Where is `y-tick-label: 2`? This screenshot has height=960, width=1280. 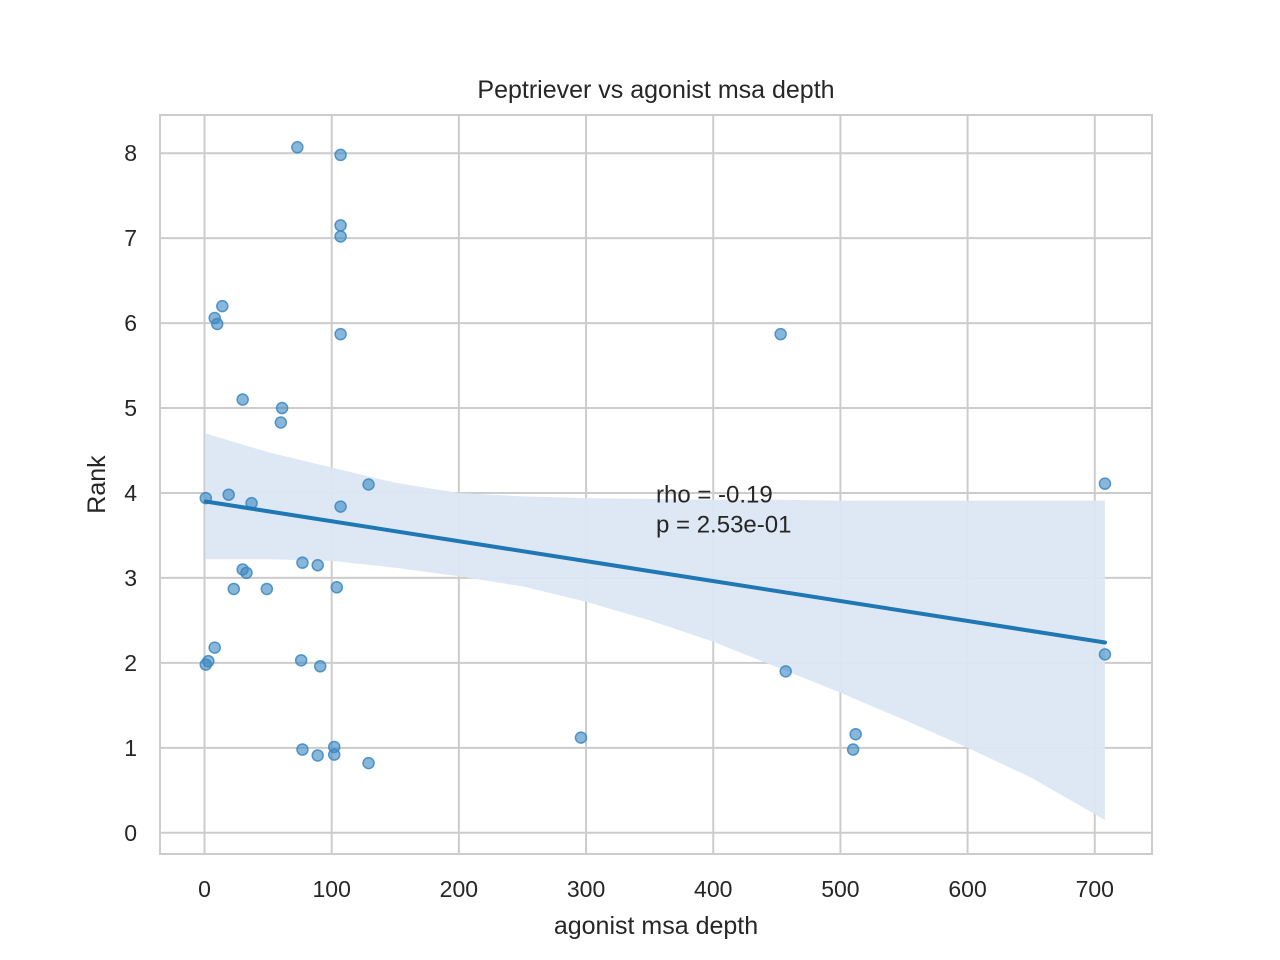
y-tick-label: 2 is located at coordinates (130, 663).